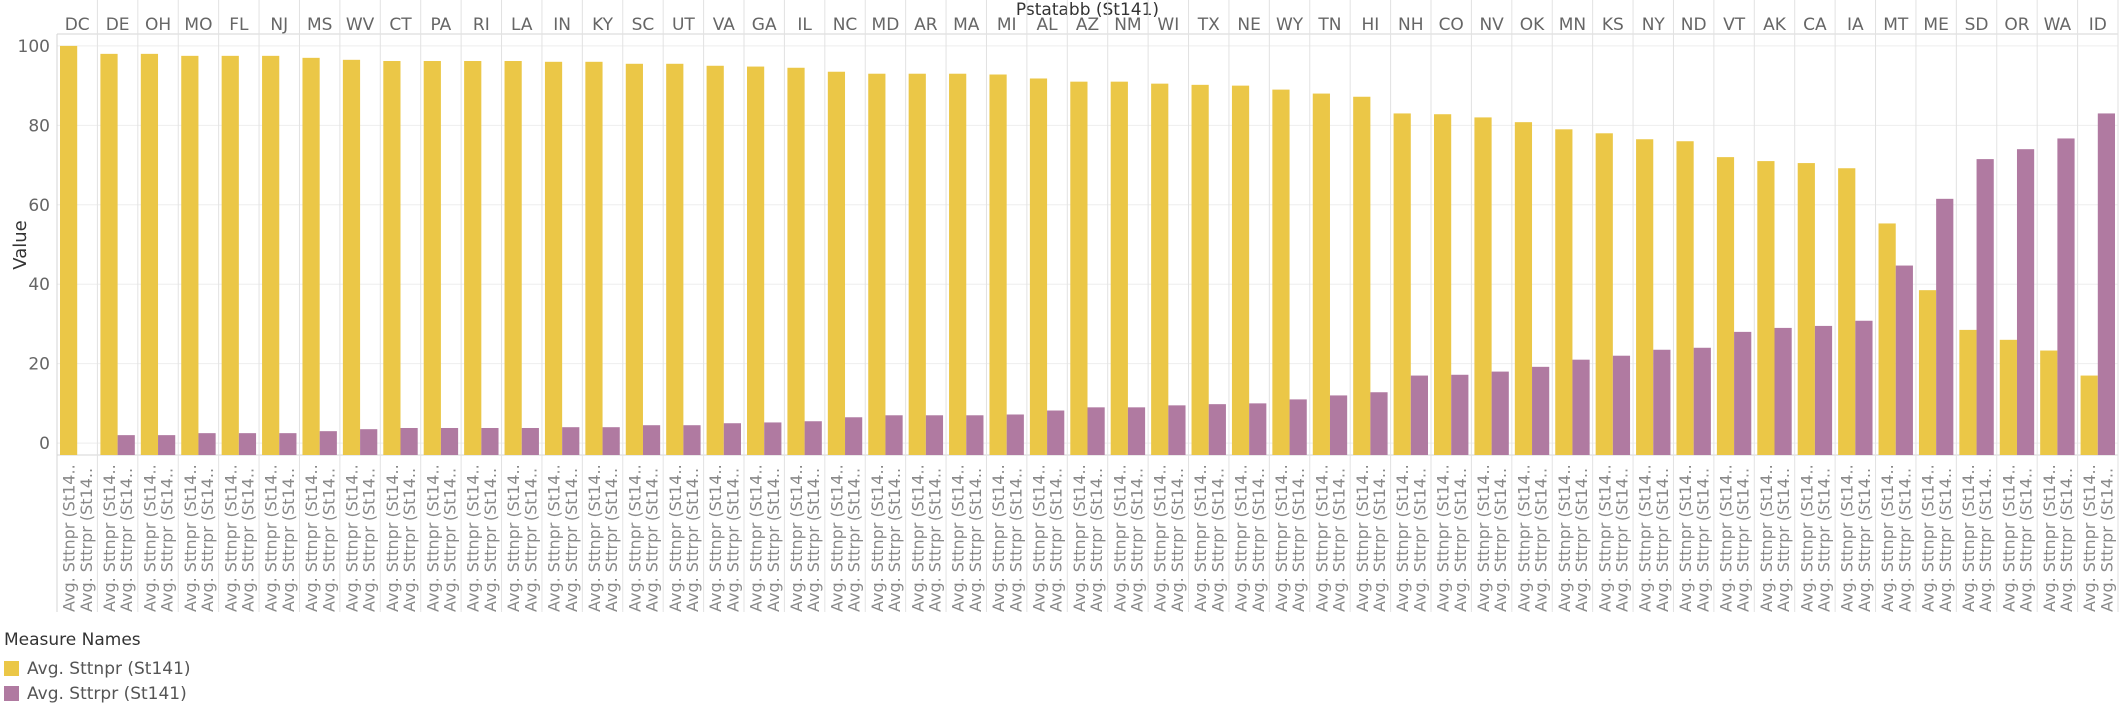 Image resolution: width=2119 pixels, height=706 pixels. What do you see at coordinates (360, 25) in the screenshot?
I see `category-label-wv: WV` at bounding box center [360, 25].